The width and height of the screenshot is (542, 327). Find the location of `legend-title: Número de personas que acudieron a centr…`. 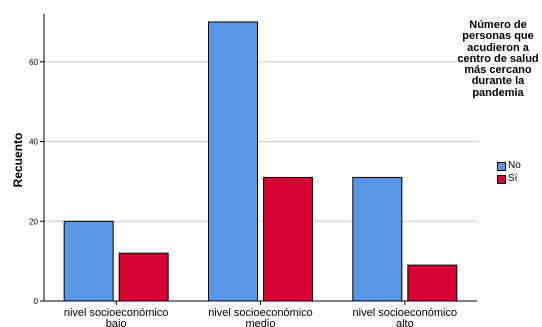

legend-title: Número de personas que acudieron a centr… is located at coordinates (498, 59).